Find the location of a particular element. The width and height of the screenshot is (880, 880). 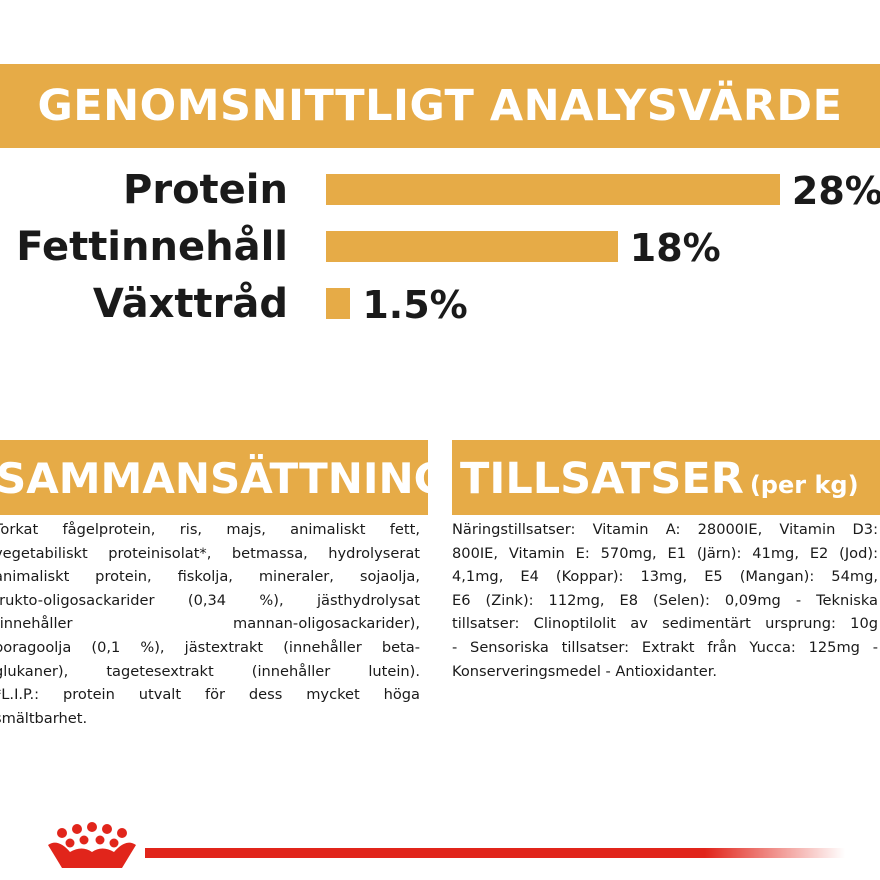

additives-title-suffix: (per kg) is located at coordinates (804, 485).